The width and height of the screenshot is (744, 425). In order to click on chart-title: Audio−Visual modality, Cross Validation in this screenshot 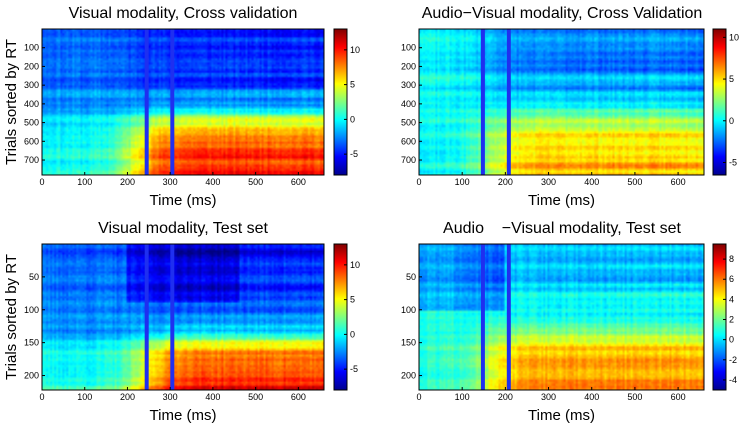, I will do `click(562, 13)`.